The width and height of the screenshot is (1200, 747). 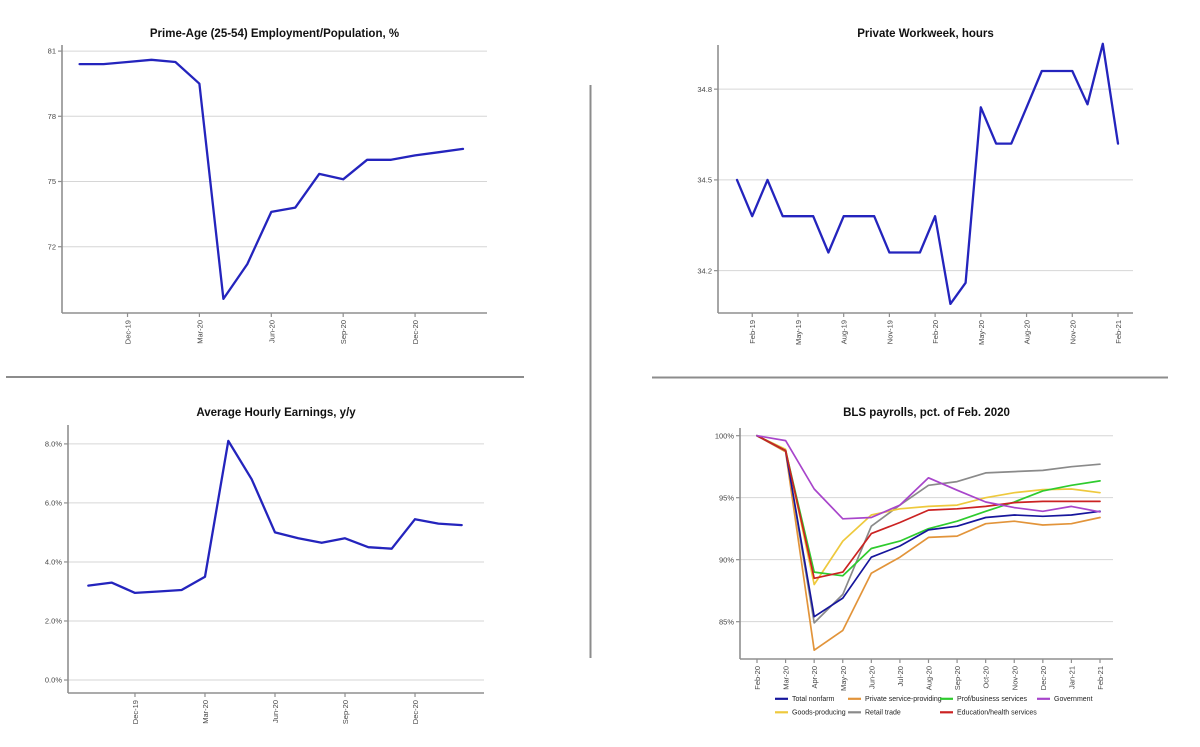 I want to click on x-tick-label: Aug-19, so click(x=844, y=332).